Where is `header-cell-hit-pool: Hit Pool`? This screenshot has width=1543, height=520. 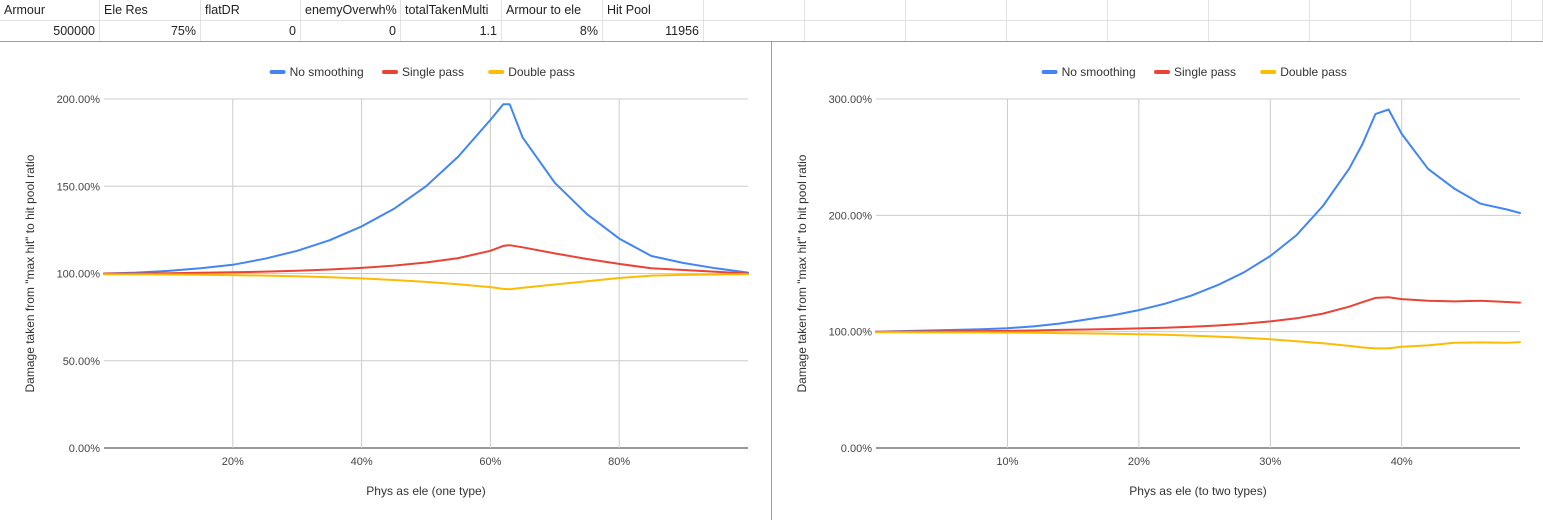 header-cell-hit-pool: Hit Pool is located at coordinates (653, 10).